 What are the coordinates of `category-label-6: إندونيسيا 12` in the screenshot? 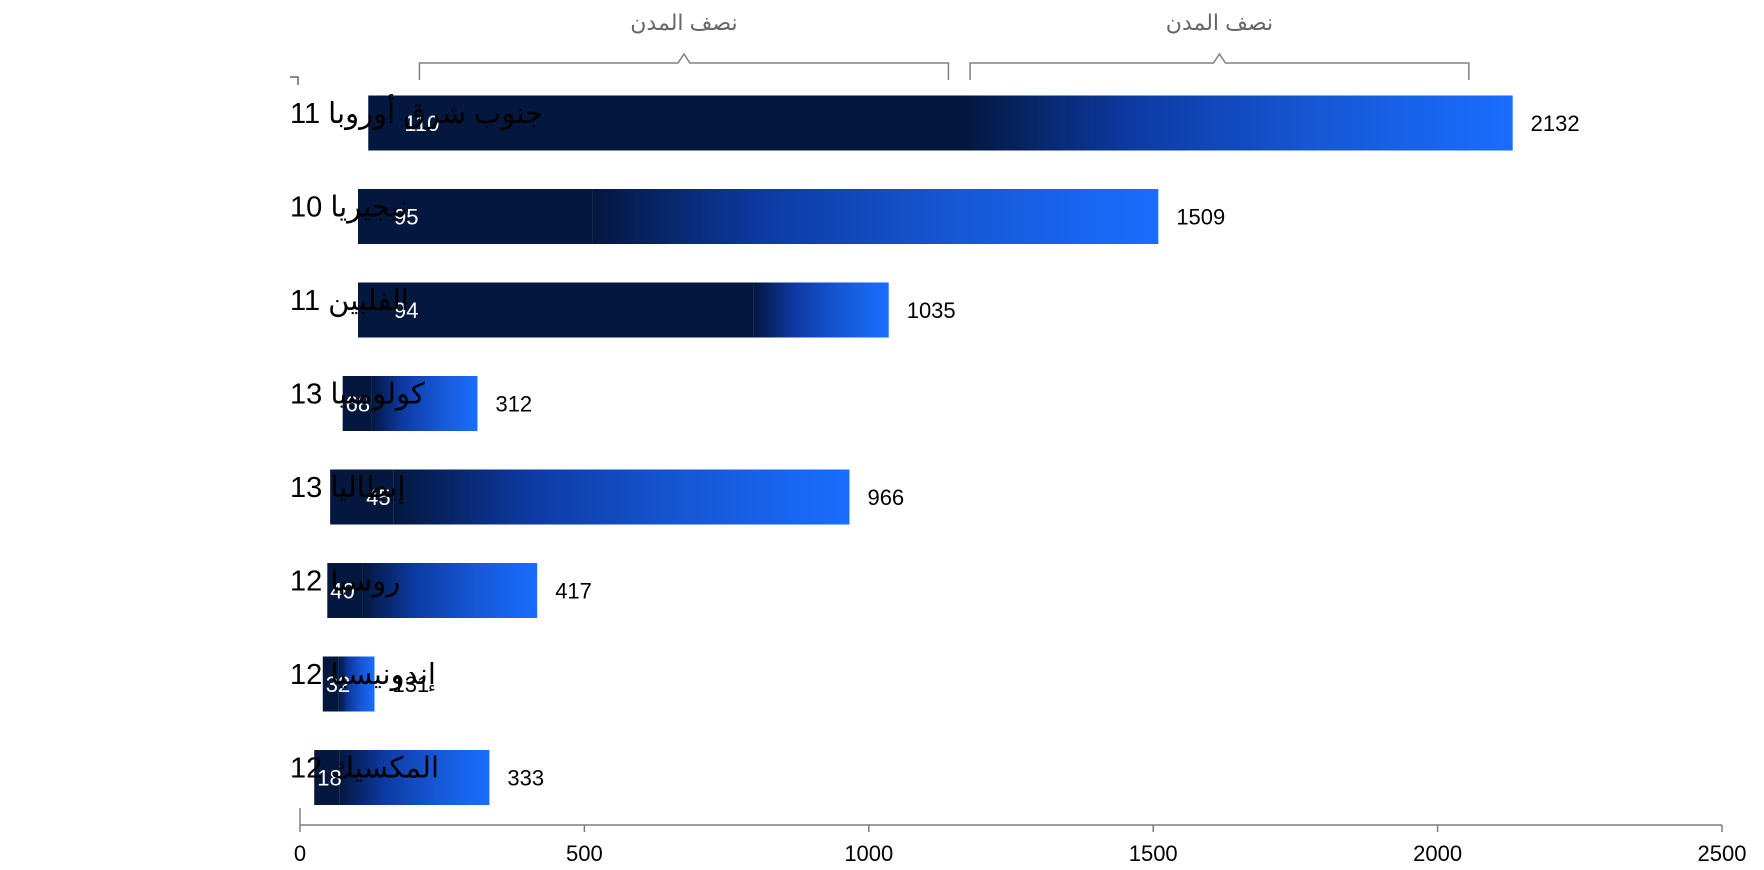 It's located at (363, 675).